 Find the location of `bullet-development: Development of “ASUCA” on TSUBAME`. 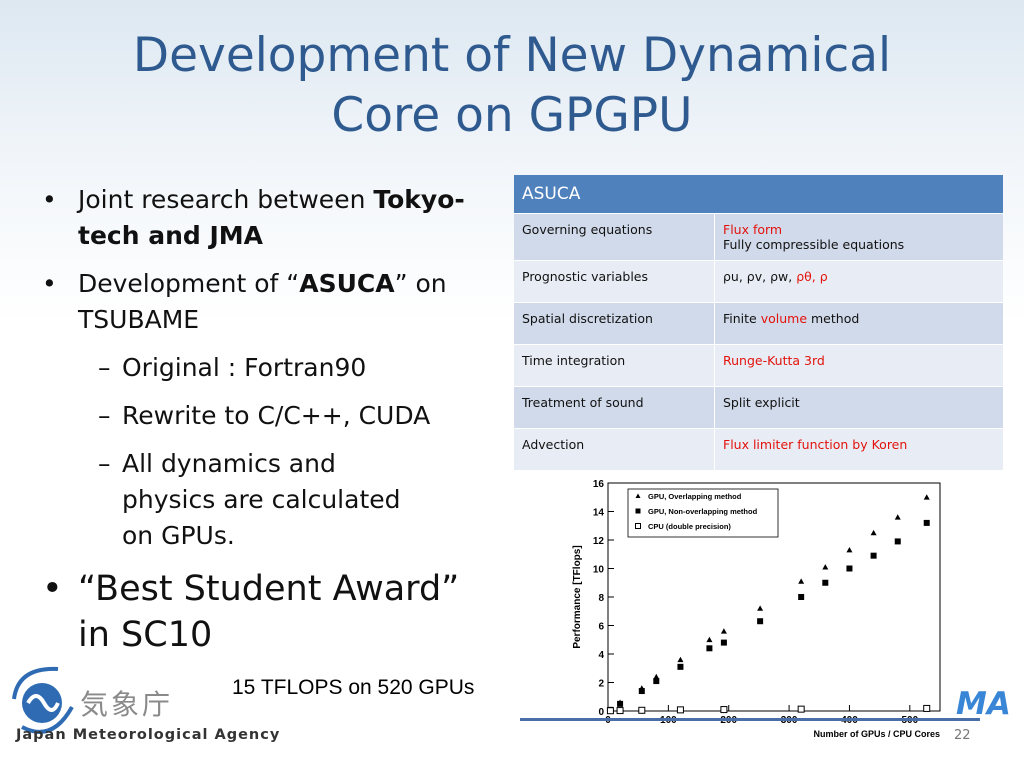

bullet-development: Development of “ASUCA” on TSUBAME is located at coordinates (276, 302).